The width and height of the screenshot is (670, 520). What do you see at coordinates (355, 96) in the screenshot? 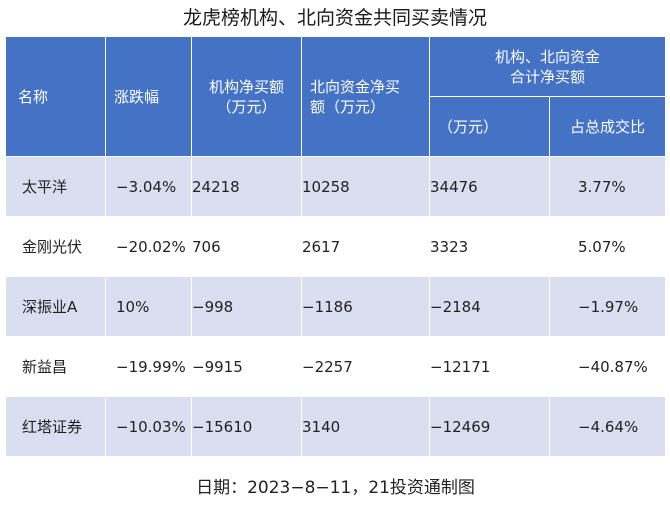
I see `header-north-text: 北向资金净买 额（万元）` at bounding box center [355, 96].